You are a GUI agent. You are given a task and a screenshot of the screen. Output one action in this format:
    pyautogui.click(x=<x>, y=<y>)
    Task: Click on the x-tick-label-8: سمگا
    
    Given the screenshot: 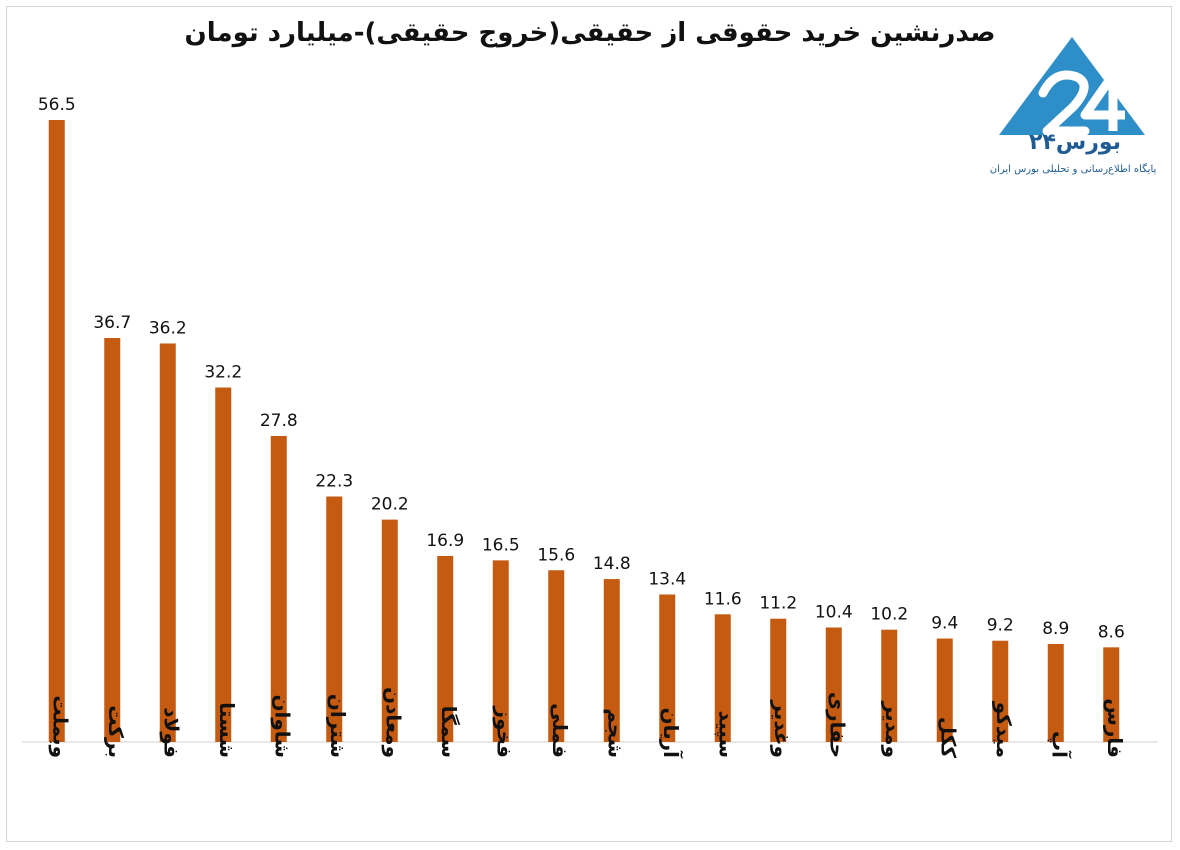 What is the action you would take?
    pyautogui.click(x=449, y=732)
    